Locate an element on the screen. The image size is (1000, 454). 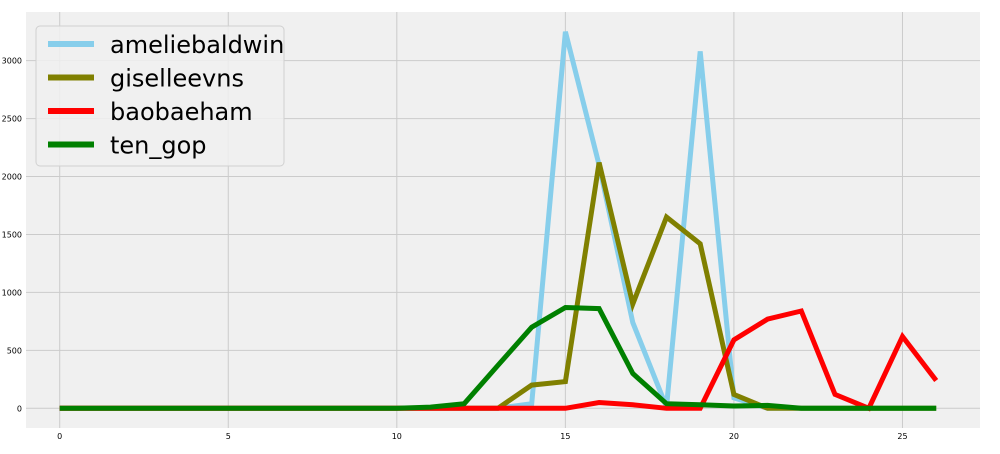
y-tick-label: 1500 is located at coordinates (12, 234).